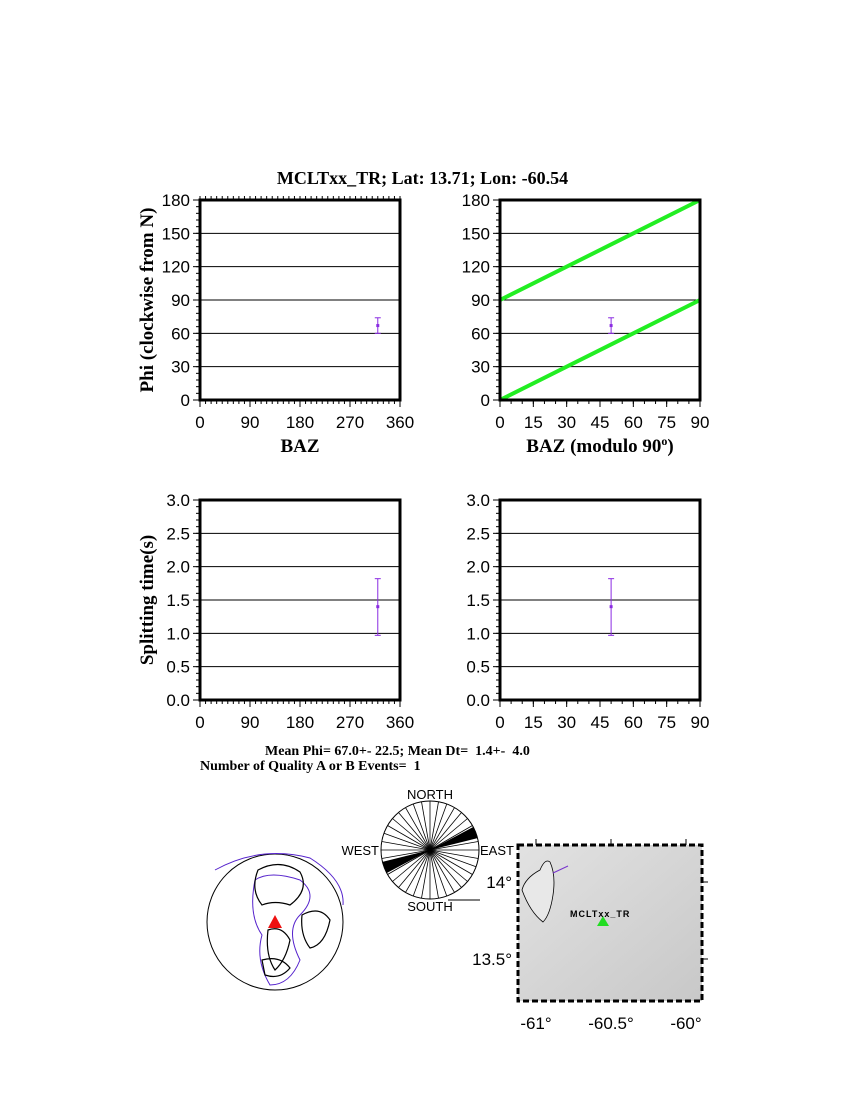  I want to click on globe-coastlines, so click(292, 920).